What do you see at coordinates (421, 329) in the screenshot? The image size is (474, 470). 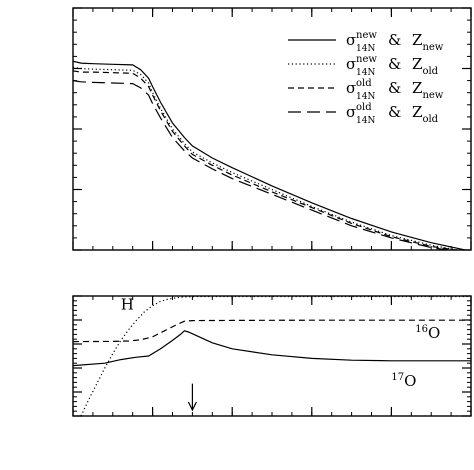 I see `annotation-sup: 16` at bounding box center [421, 329].